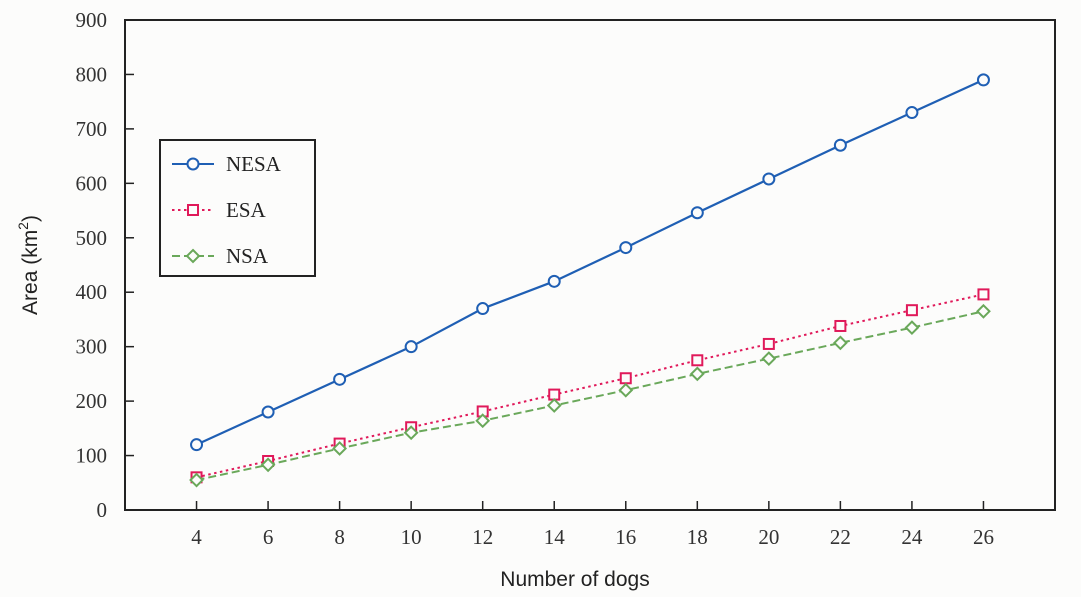  I want to click on legend-label-nesa: NESA, so click(254, 164).